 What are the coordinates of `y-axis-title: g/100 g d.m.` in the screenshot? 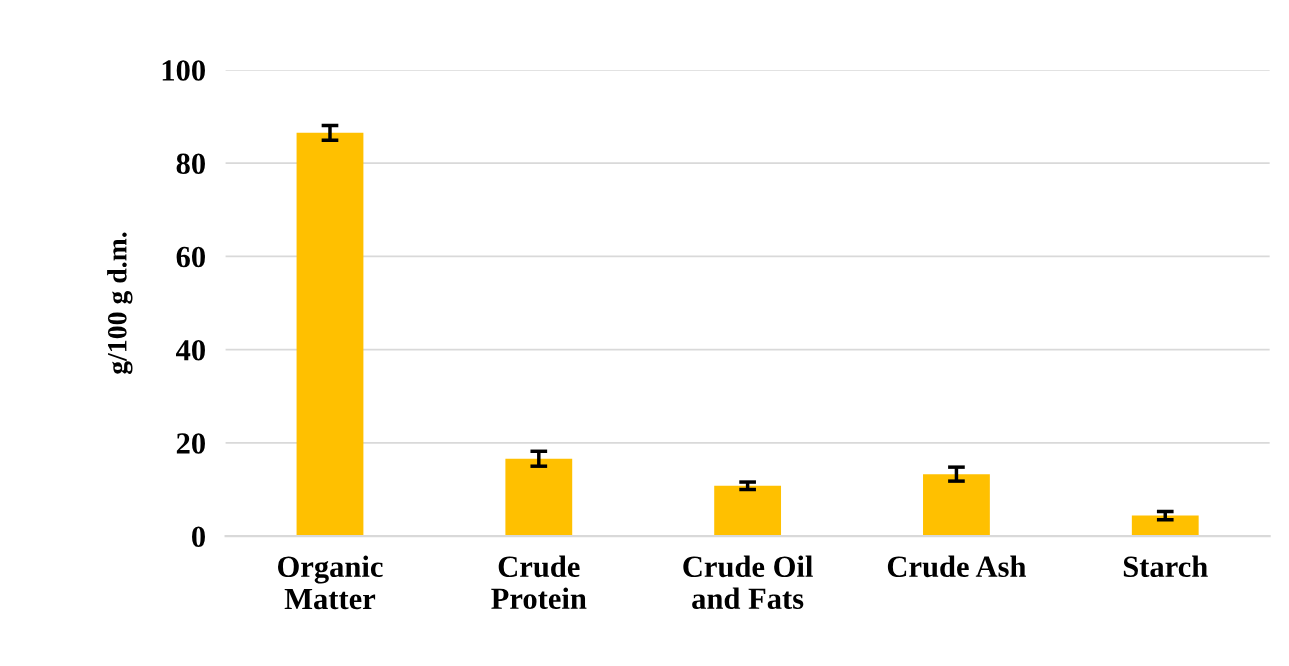 It's located at (120, 303).